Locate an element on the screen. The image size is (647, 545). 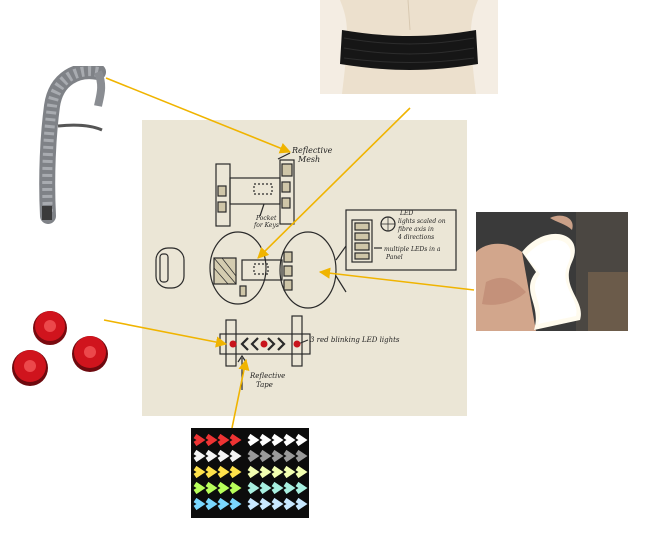
label-panel-2: lights scaled on is located at coordinates (422, 221).